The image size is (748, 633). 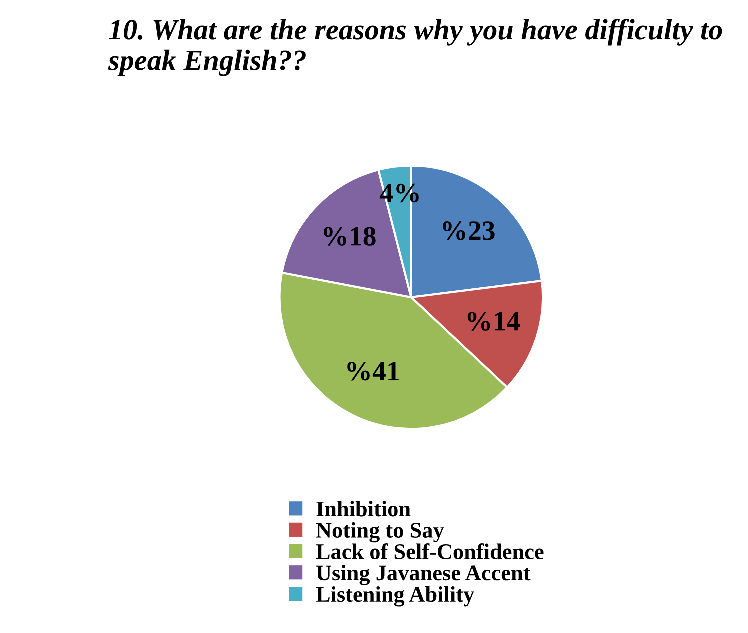 What do you see at coordinates (350, 236) in the screenshot?
I see `data-label: %18` at bounding box center [350, 236].